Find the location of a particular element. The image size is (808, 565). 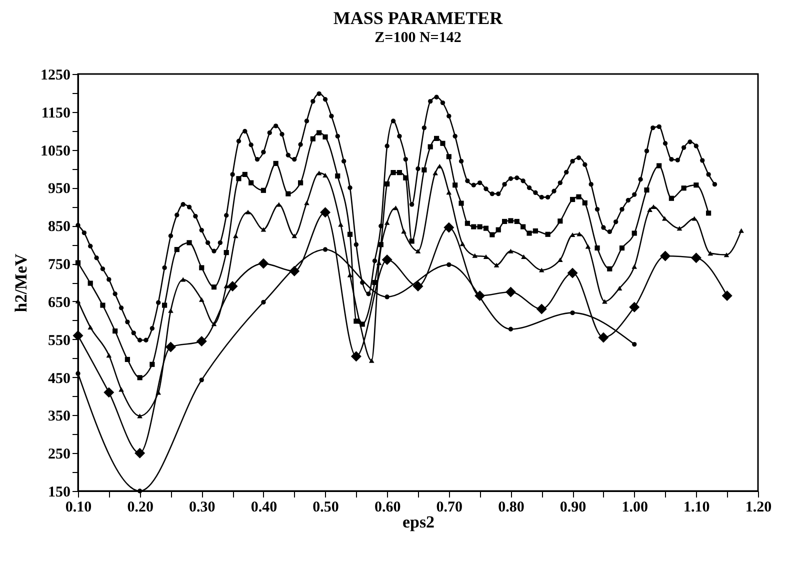

x-tick-label: 0.40 is located at coordinates (264, 508).